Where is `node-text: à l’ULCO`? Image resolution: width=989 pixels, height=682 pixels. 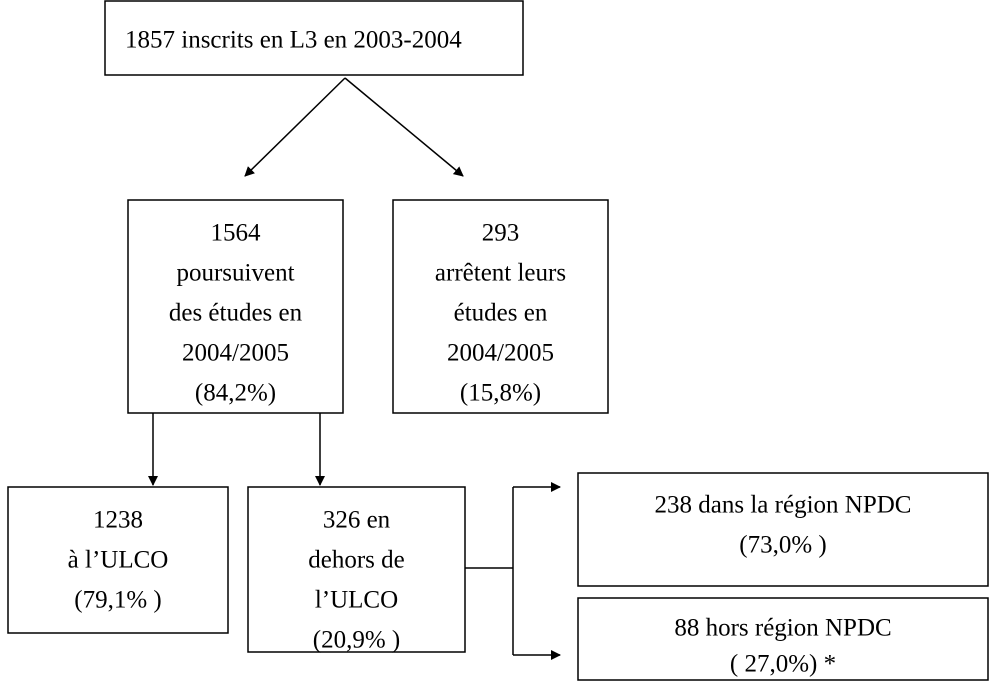 node-text: à l’ULCO is located at coordinates (118, 560).